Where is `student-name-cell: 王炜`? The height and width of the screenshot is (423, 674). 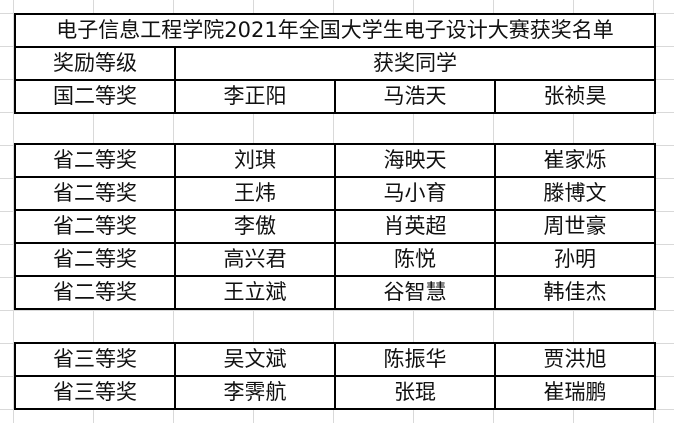
student-name-cell: 王炜 is located at coordinates (255, 193).